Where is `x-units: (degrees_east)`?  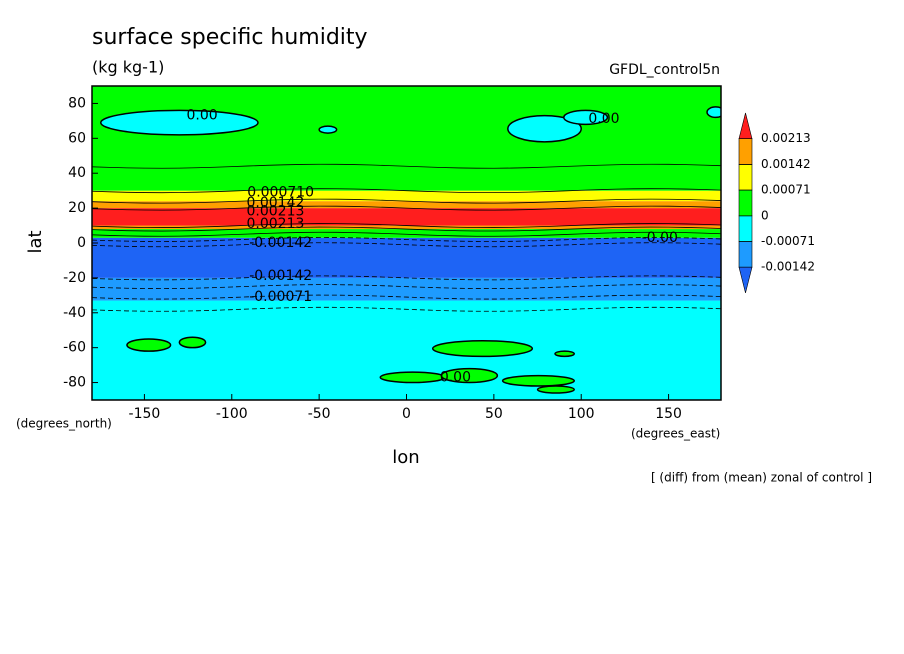
x-units: (degrees_east) is located at coordinates (675, 434).